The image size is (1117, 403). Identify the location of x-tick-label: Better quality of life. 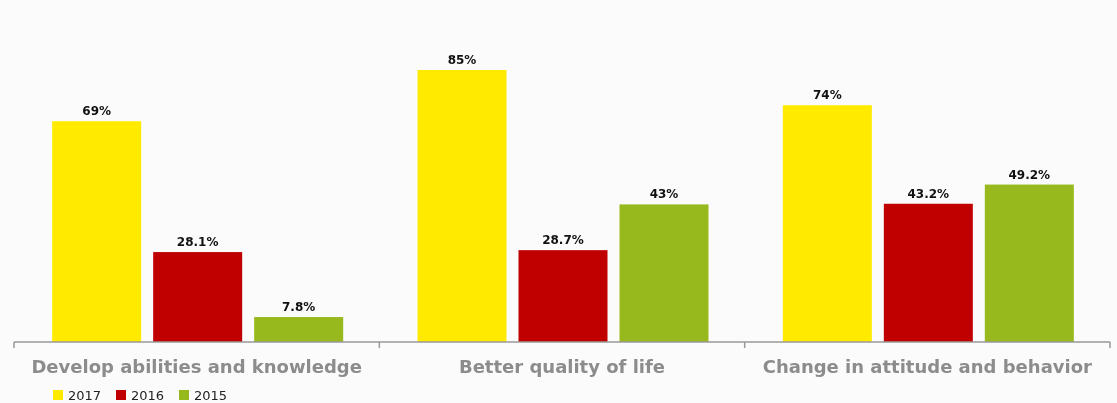
(562, 366).